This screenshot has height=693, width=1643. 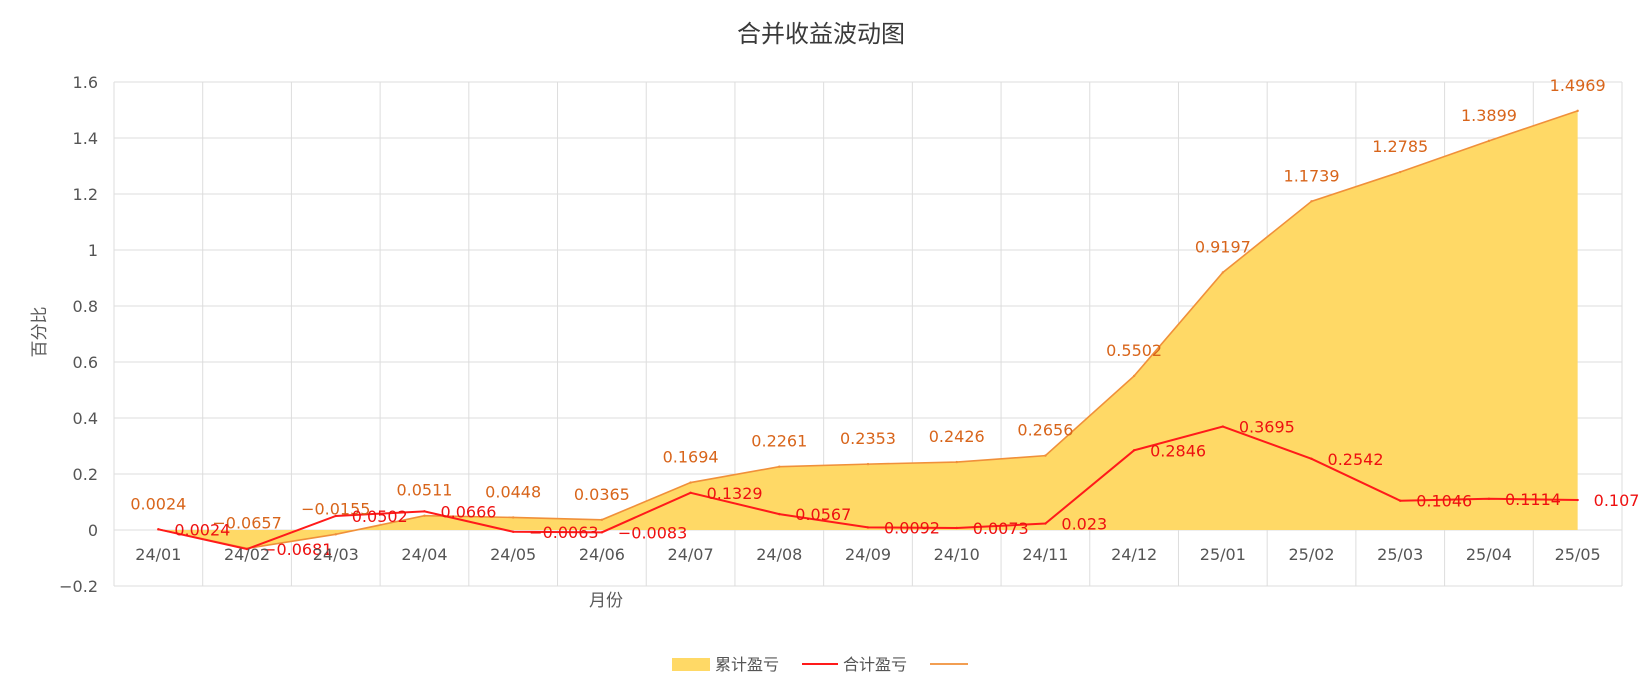 What do you see at coordinates (85, 474) in the screenshot?
I see `y-tick-label: 0.2` at bounding box center [85, 474].